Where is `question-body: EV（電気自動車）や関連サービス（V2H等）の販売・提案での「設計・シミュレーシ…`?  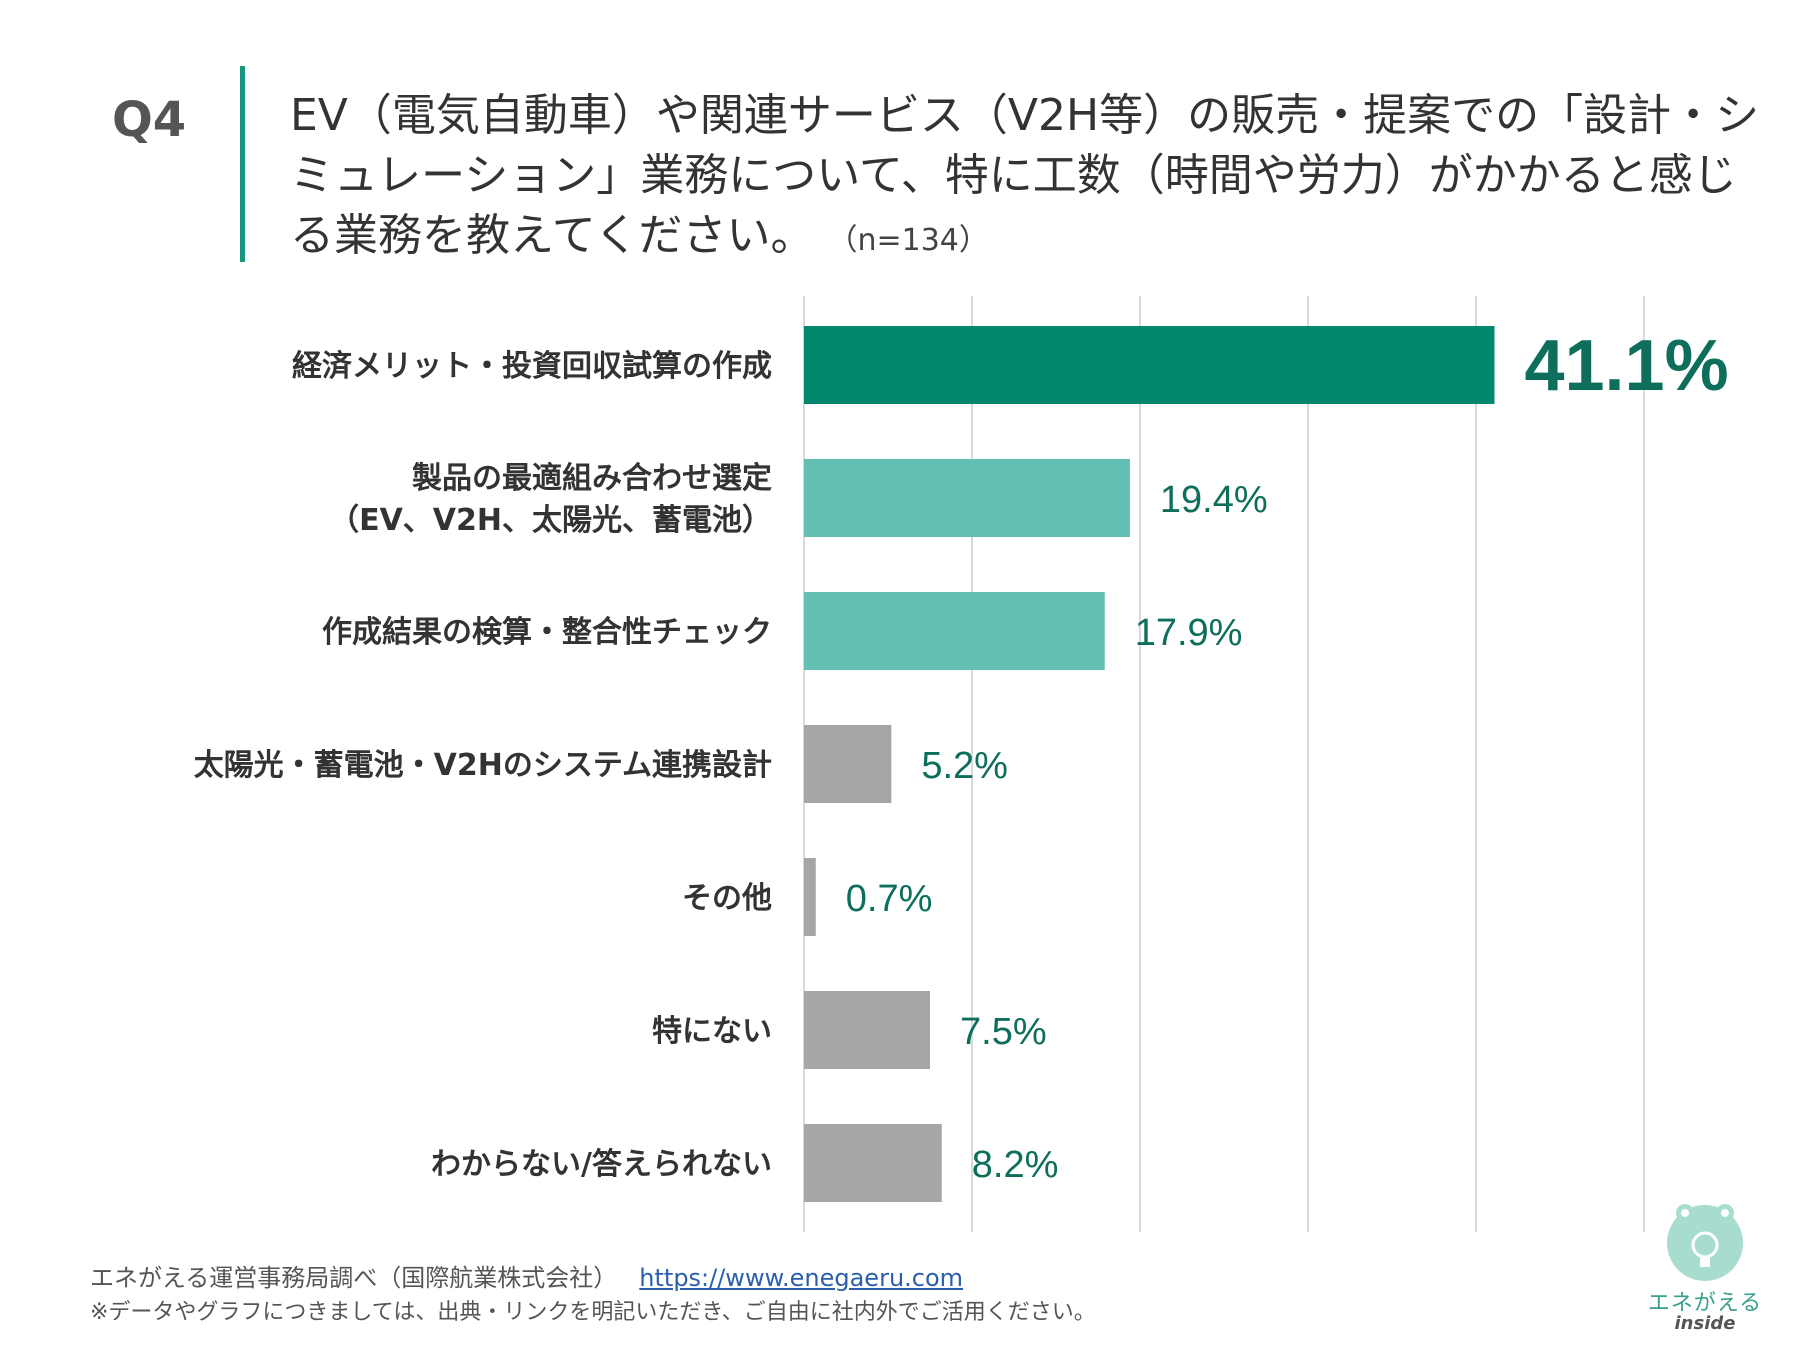
question-body: EV（電気自動車）や関連サービス（V2H等）の販売・提案での「設計・シミュレーシ… is located at coordinates (1025, 175).